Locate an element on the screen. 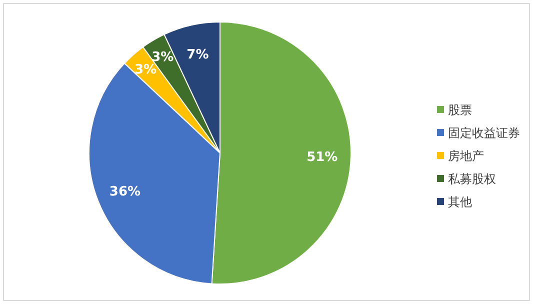 This screenshot has width=533, height=304. legend-label: 房地产 is located at coordinates (466, 156).